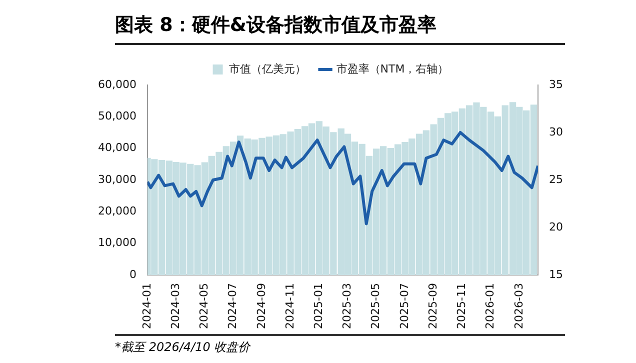  I want to click on x-tick-label: 2025-05, so click(375, 306).